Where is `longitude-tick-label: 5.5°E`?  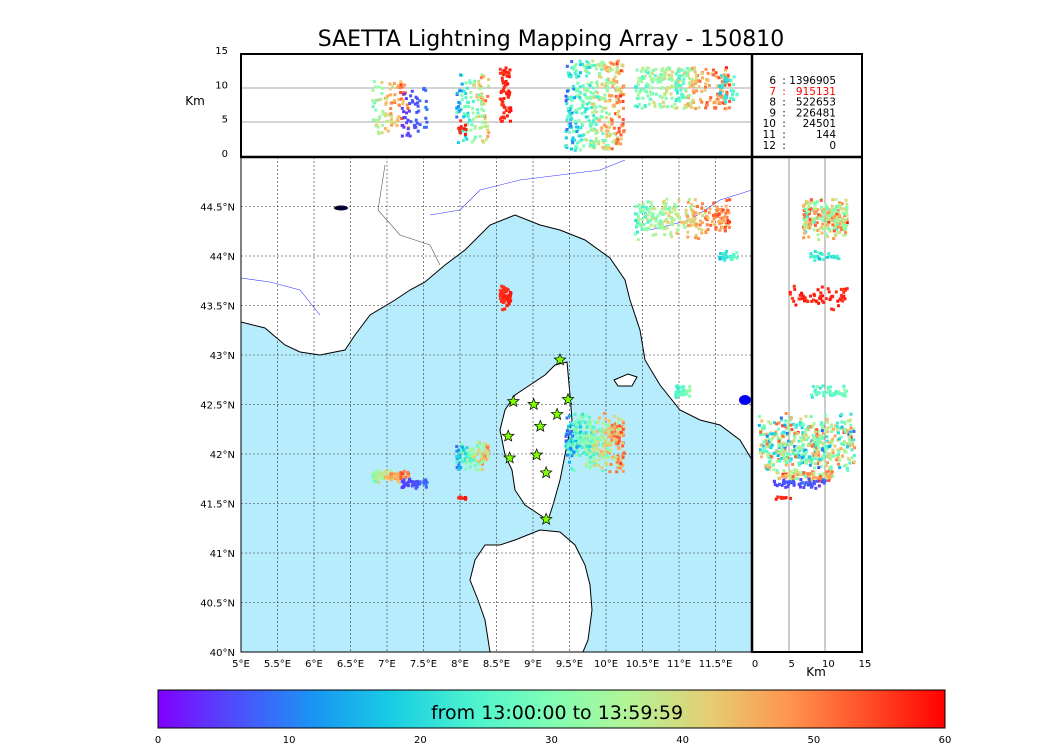 longitude-tick-label: 5.5°E is located at coordinates (277, 664).